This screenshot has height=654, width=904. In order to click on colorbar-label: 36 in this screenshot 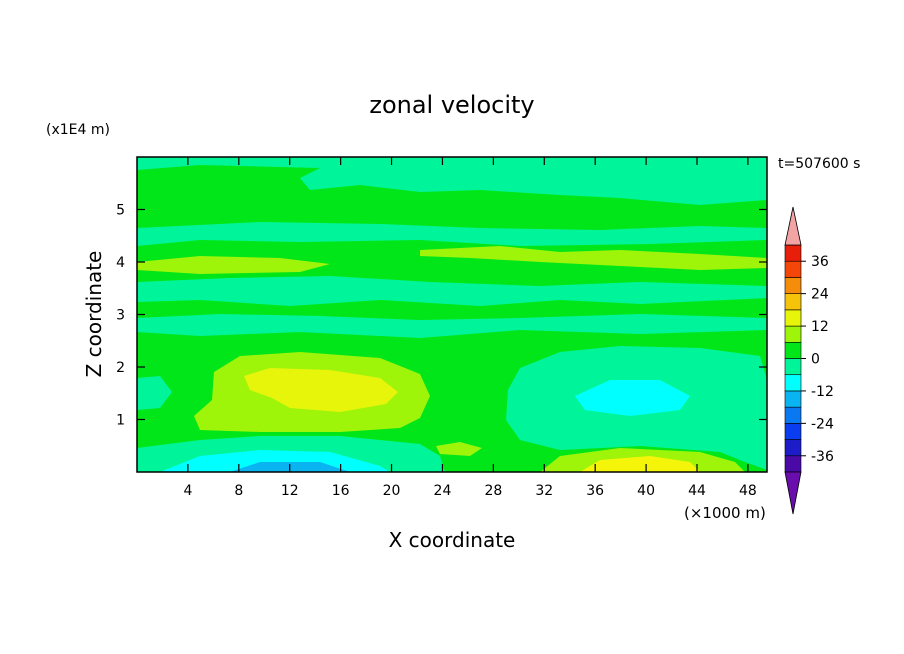, I will do `click(820, 262)`.